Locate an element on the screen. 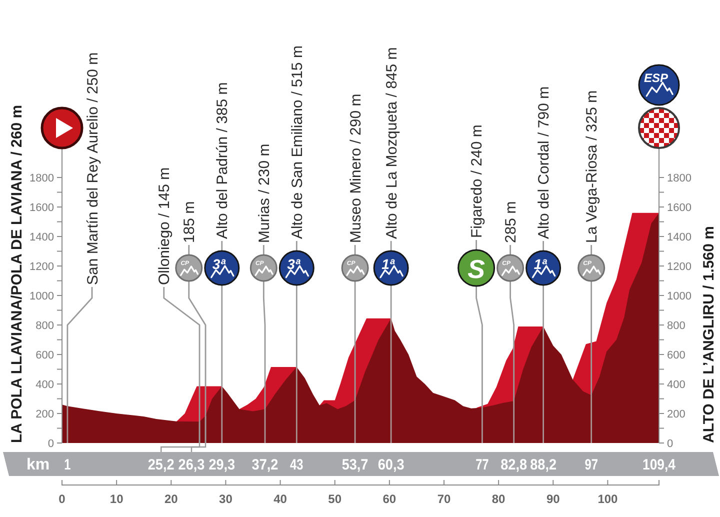  x-tick-label: 30 is located at coordinates (226, 499).